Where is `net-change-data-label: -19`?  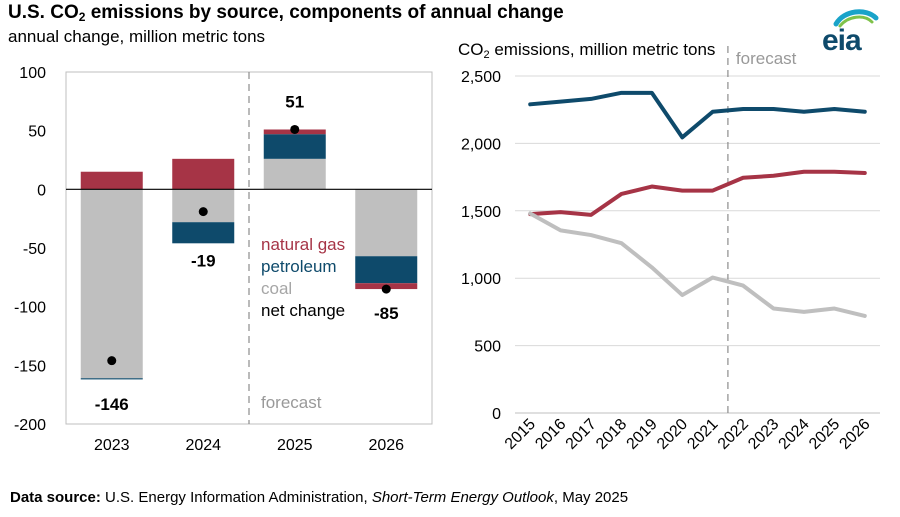
net-change-data-label: -19 is located at coordinates (203, 260).